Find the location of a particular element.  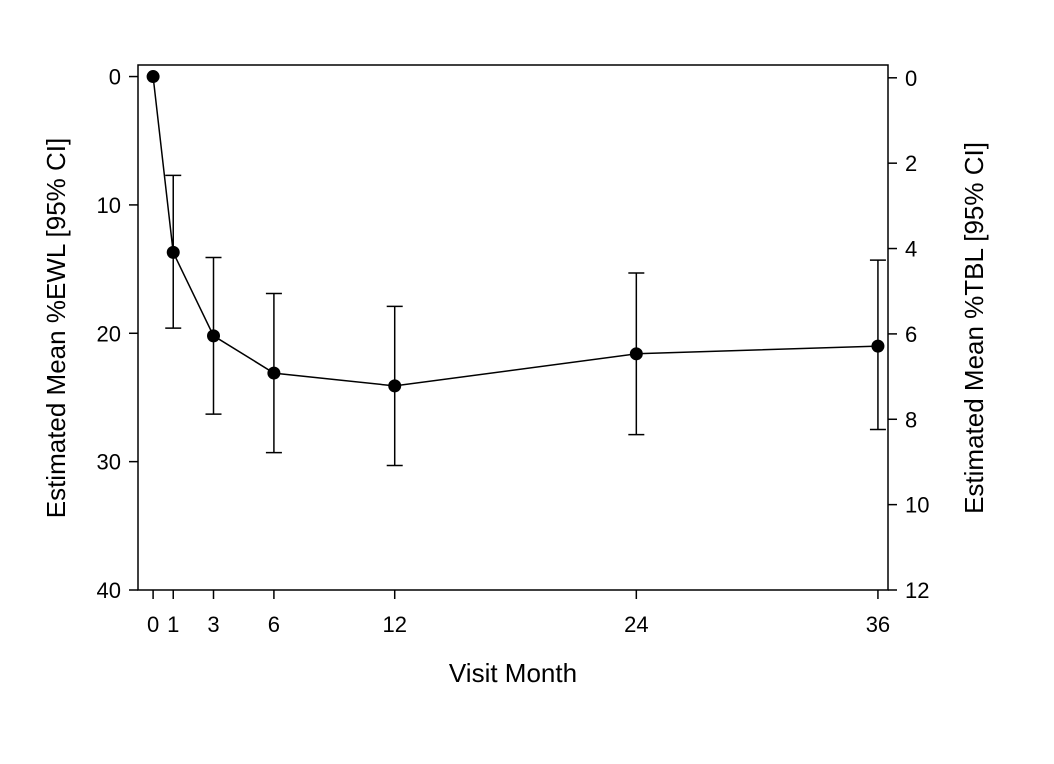

y-right-axis-title: Estimated Mean %TBL [95% CI] is located at coordinates (974, 328).